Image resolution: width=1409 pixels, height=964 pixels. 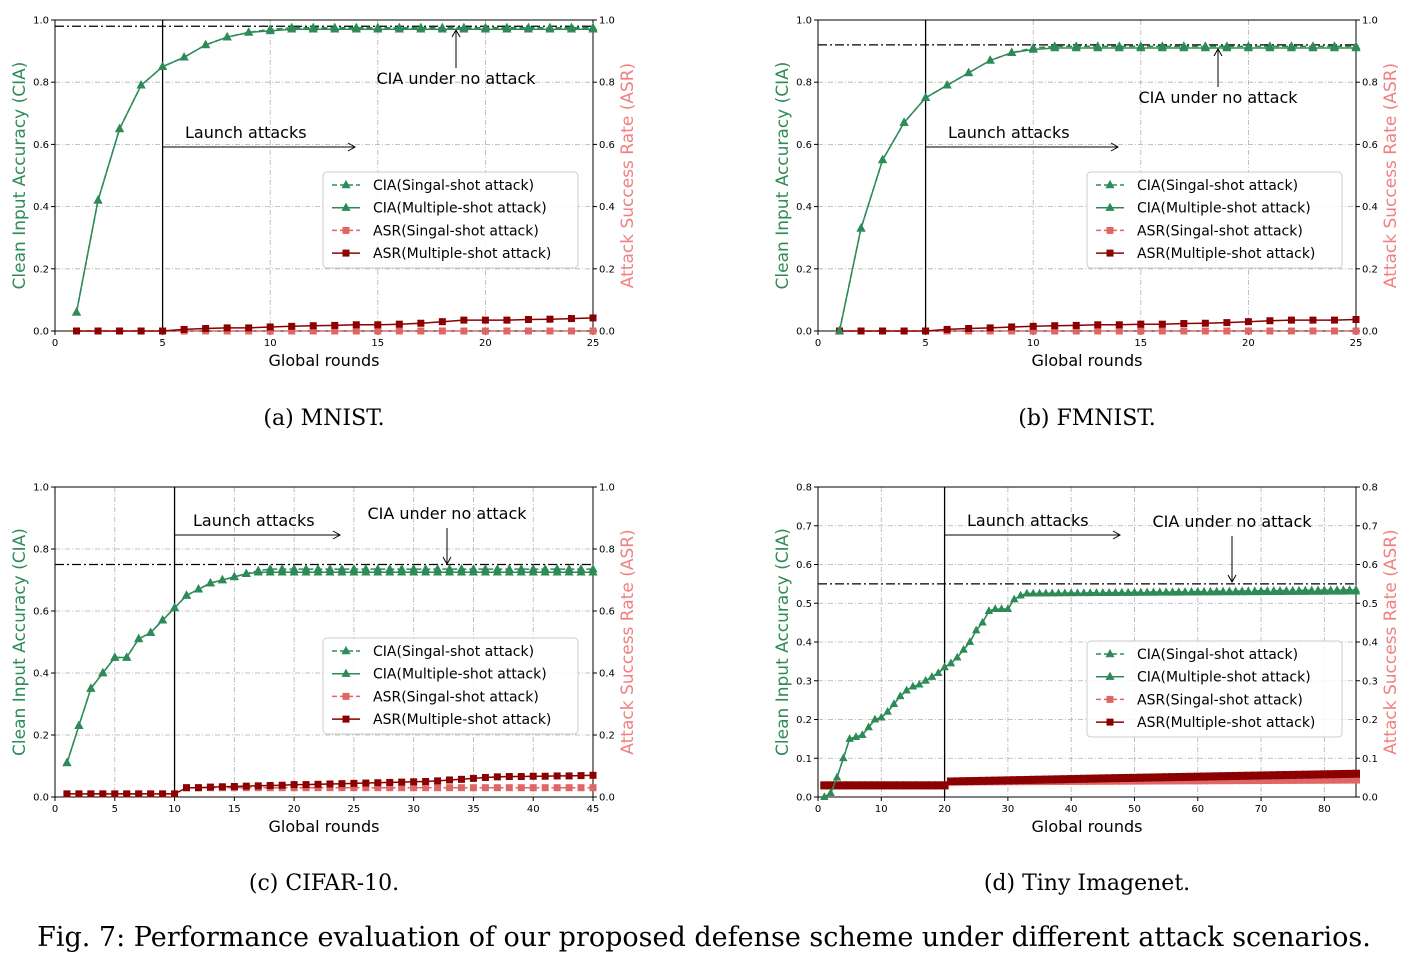 What do you see at coordinates (1087, 883) in the screenshot?
I see `subfigure-caption: (d) Tiny Imagenet.` at bounding box center [1087, 883].